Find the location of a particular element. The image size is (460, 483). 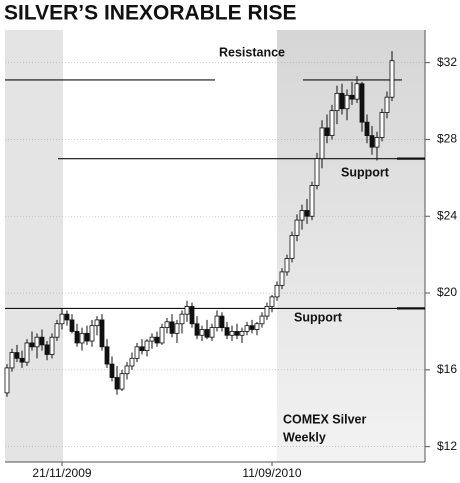

x-tick-label: 21/11/2009 is located at coordinates (61, 473).